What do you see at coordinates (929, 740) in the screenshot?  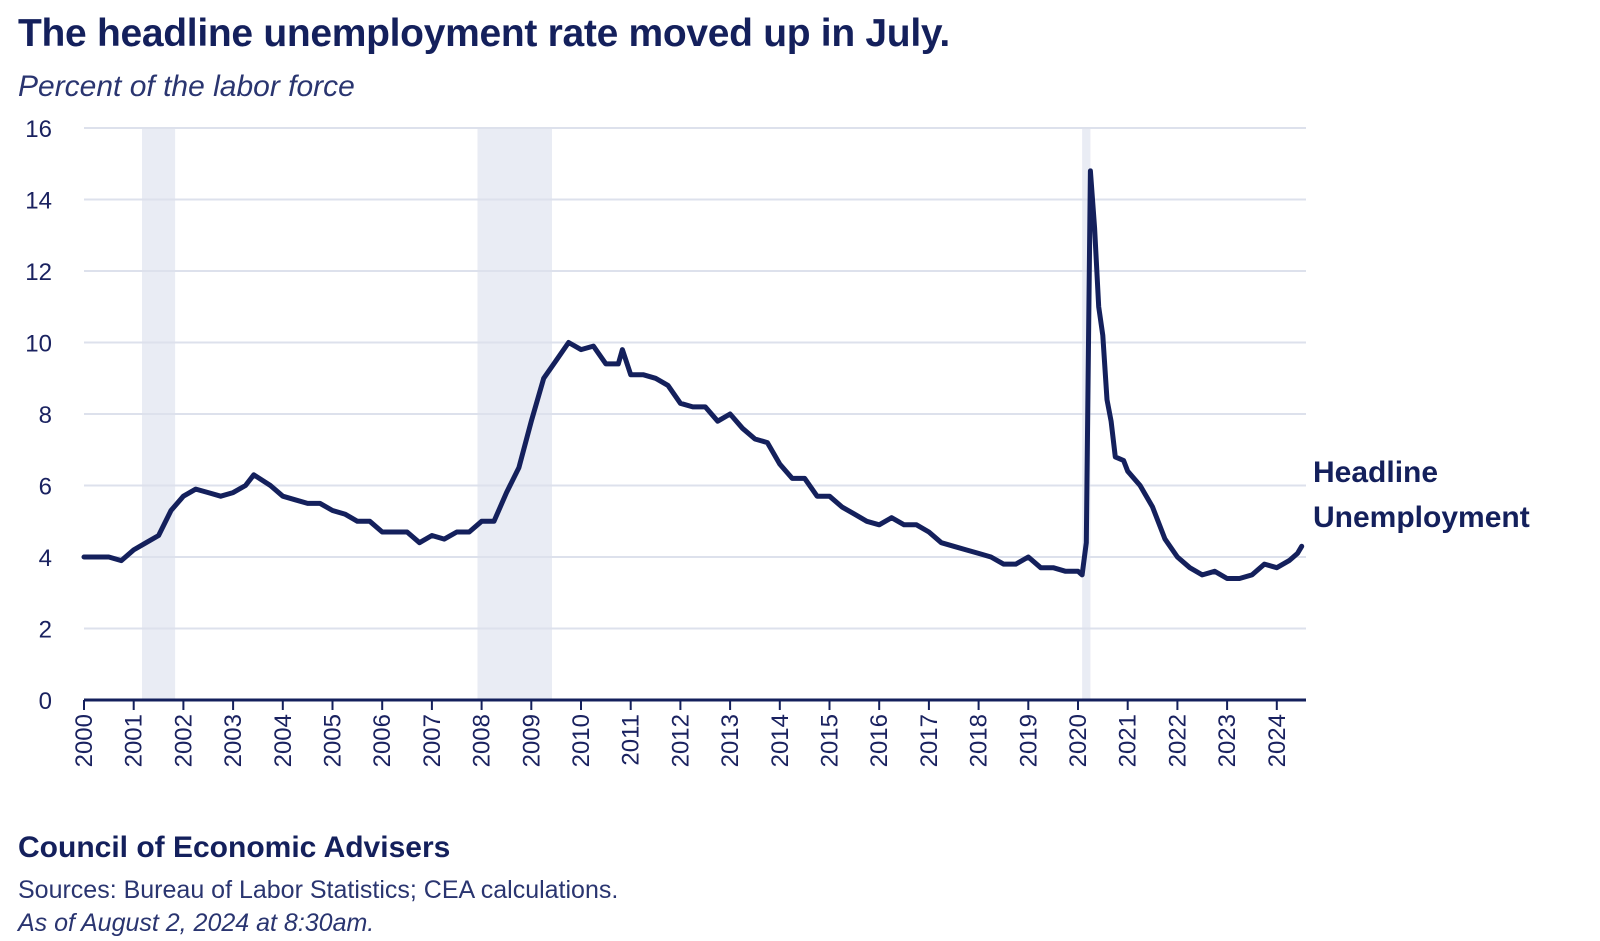 I see `x-tick-label: 2017` at bounding box center [929, 740].